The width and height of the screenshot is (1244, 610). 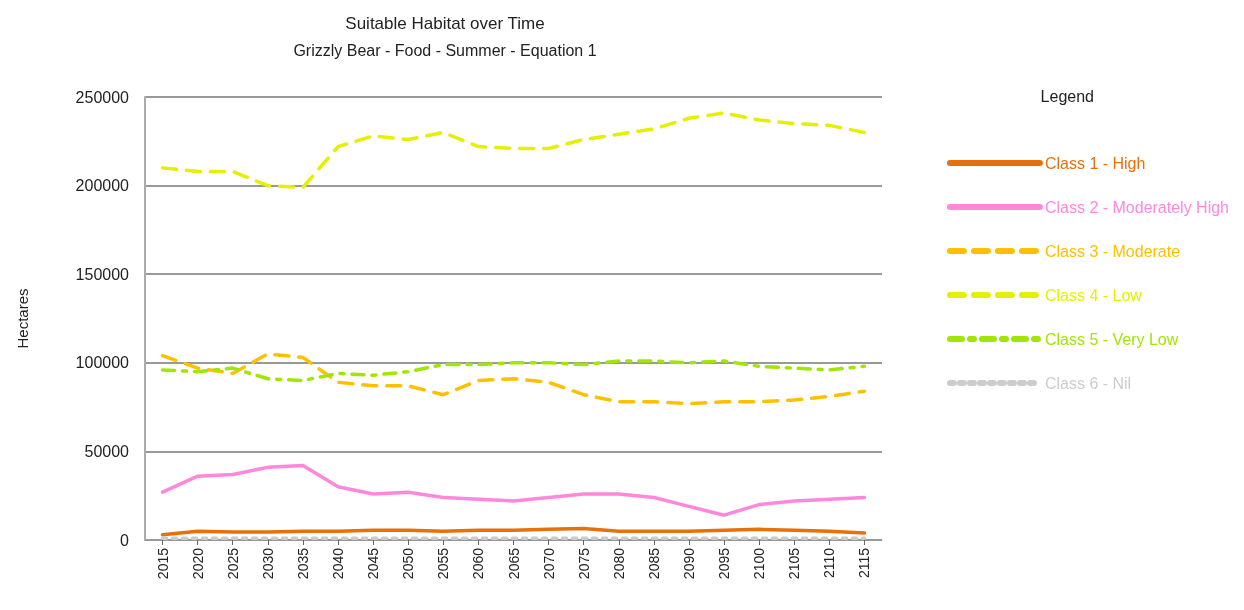 I want to click on y-tick-label: 0, so click(x=125, y=540).